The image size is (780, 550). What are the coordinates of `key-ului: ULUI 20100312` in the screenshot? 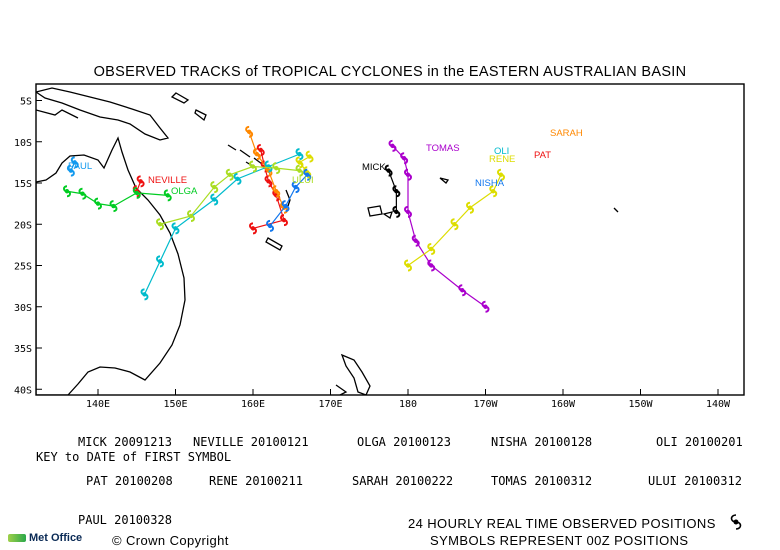 It's located at (695, 481).